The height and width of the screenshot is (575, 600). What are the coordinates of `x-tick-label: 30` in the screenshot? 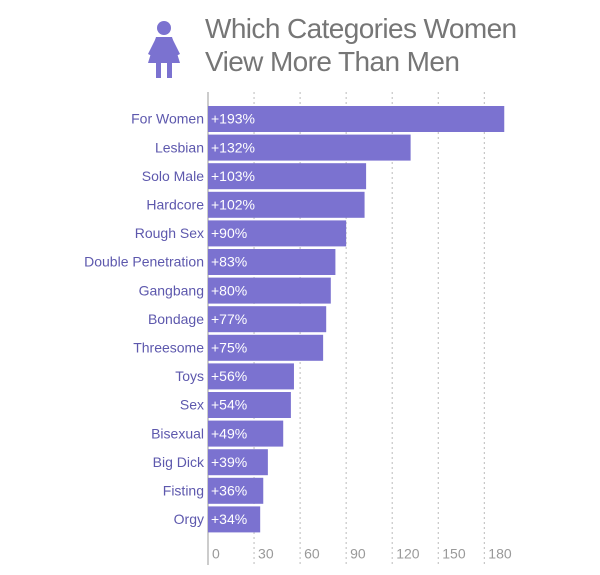 It's located at (266, 554).